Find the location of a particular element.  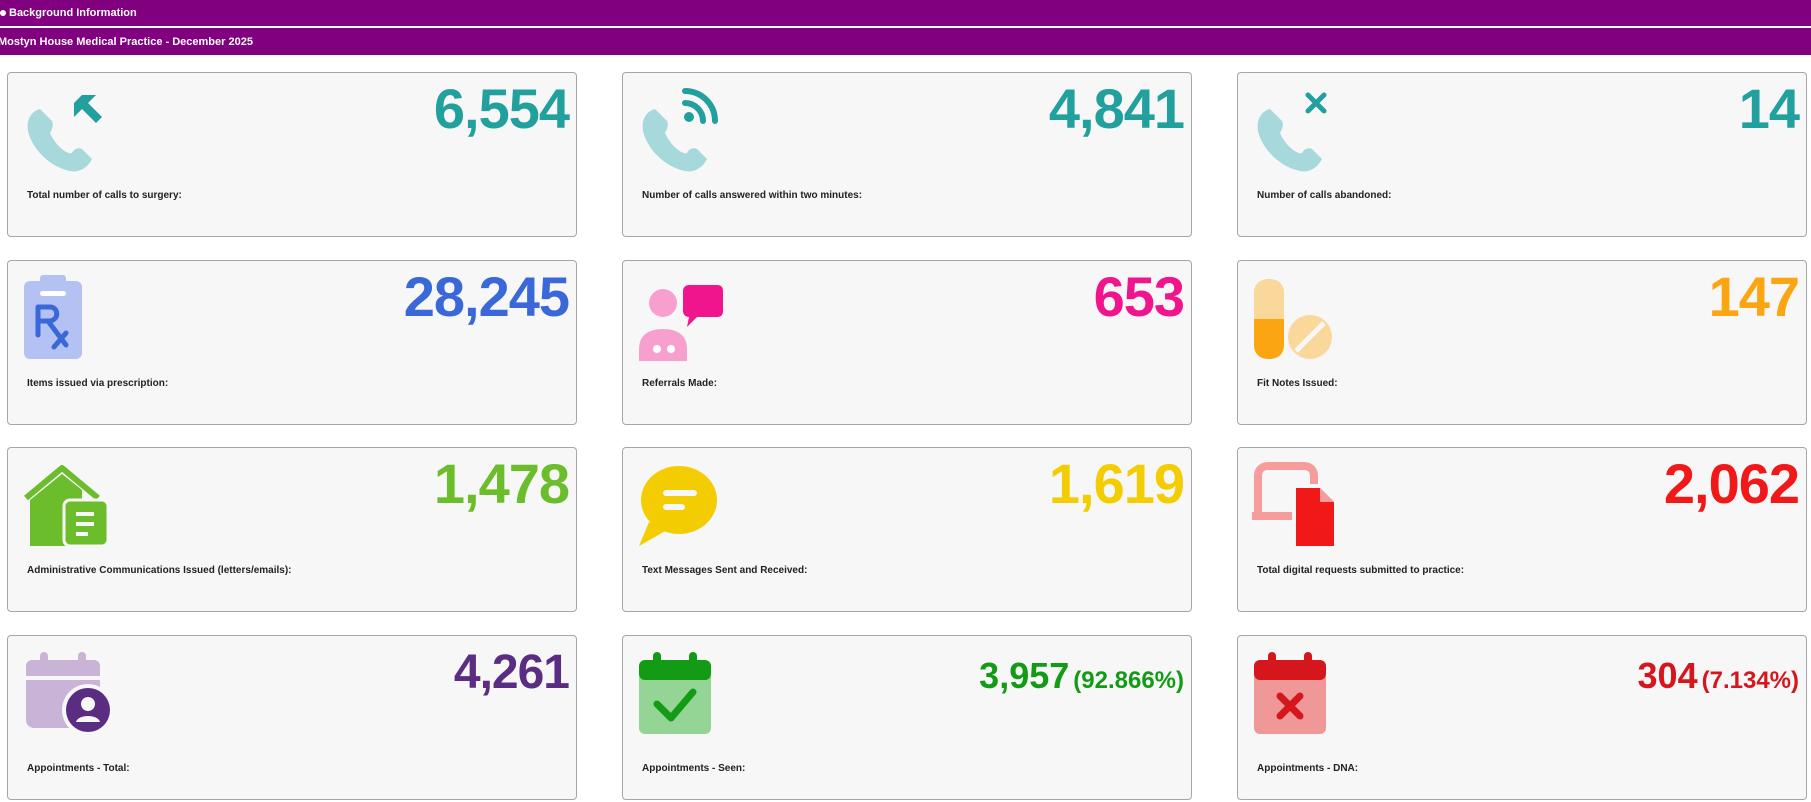

digital-request-icon is located at coordinates (1293, 504).